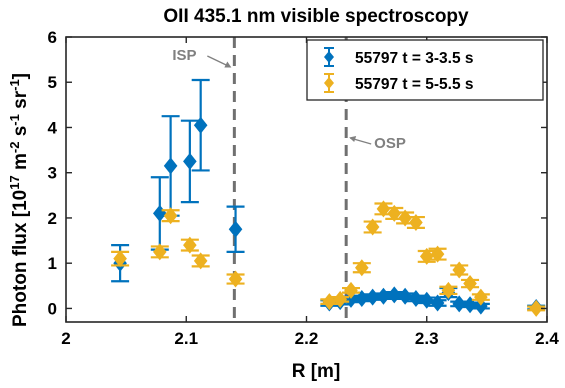  What do you see at coordinates (353, 139) in the screenshot?
I see `annotation-arrowhead-osp` at bounding box center [353, 139].